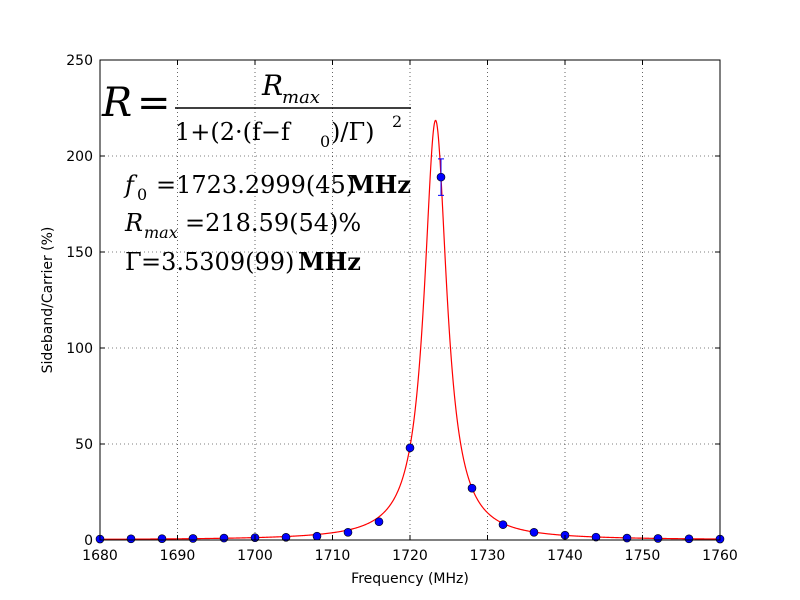 The height and width of the screenshot is (600, 800). I want to click on rmax-sub: max, so click(161, 232).